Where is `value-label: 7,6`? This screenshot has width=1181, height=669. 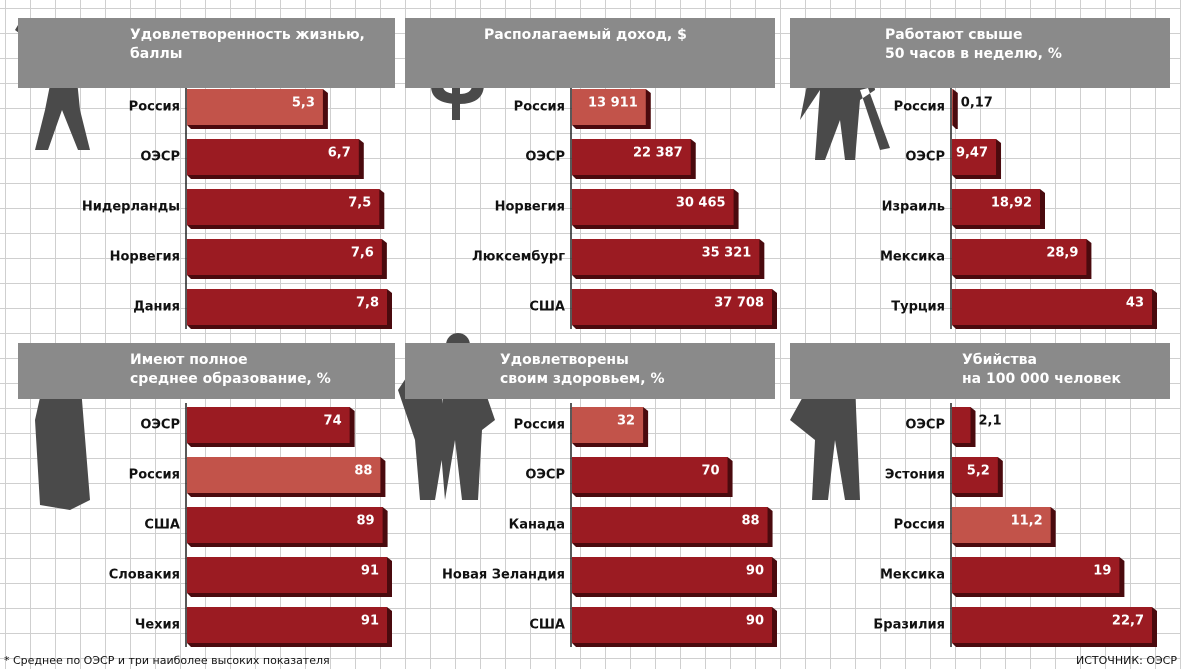 value-label: 7,6 is located at coordinates (362, 253).